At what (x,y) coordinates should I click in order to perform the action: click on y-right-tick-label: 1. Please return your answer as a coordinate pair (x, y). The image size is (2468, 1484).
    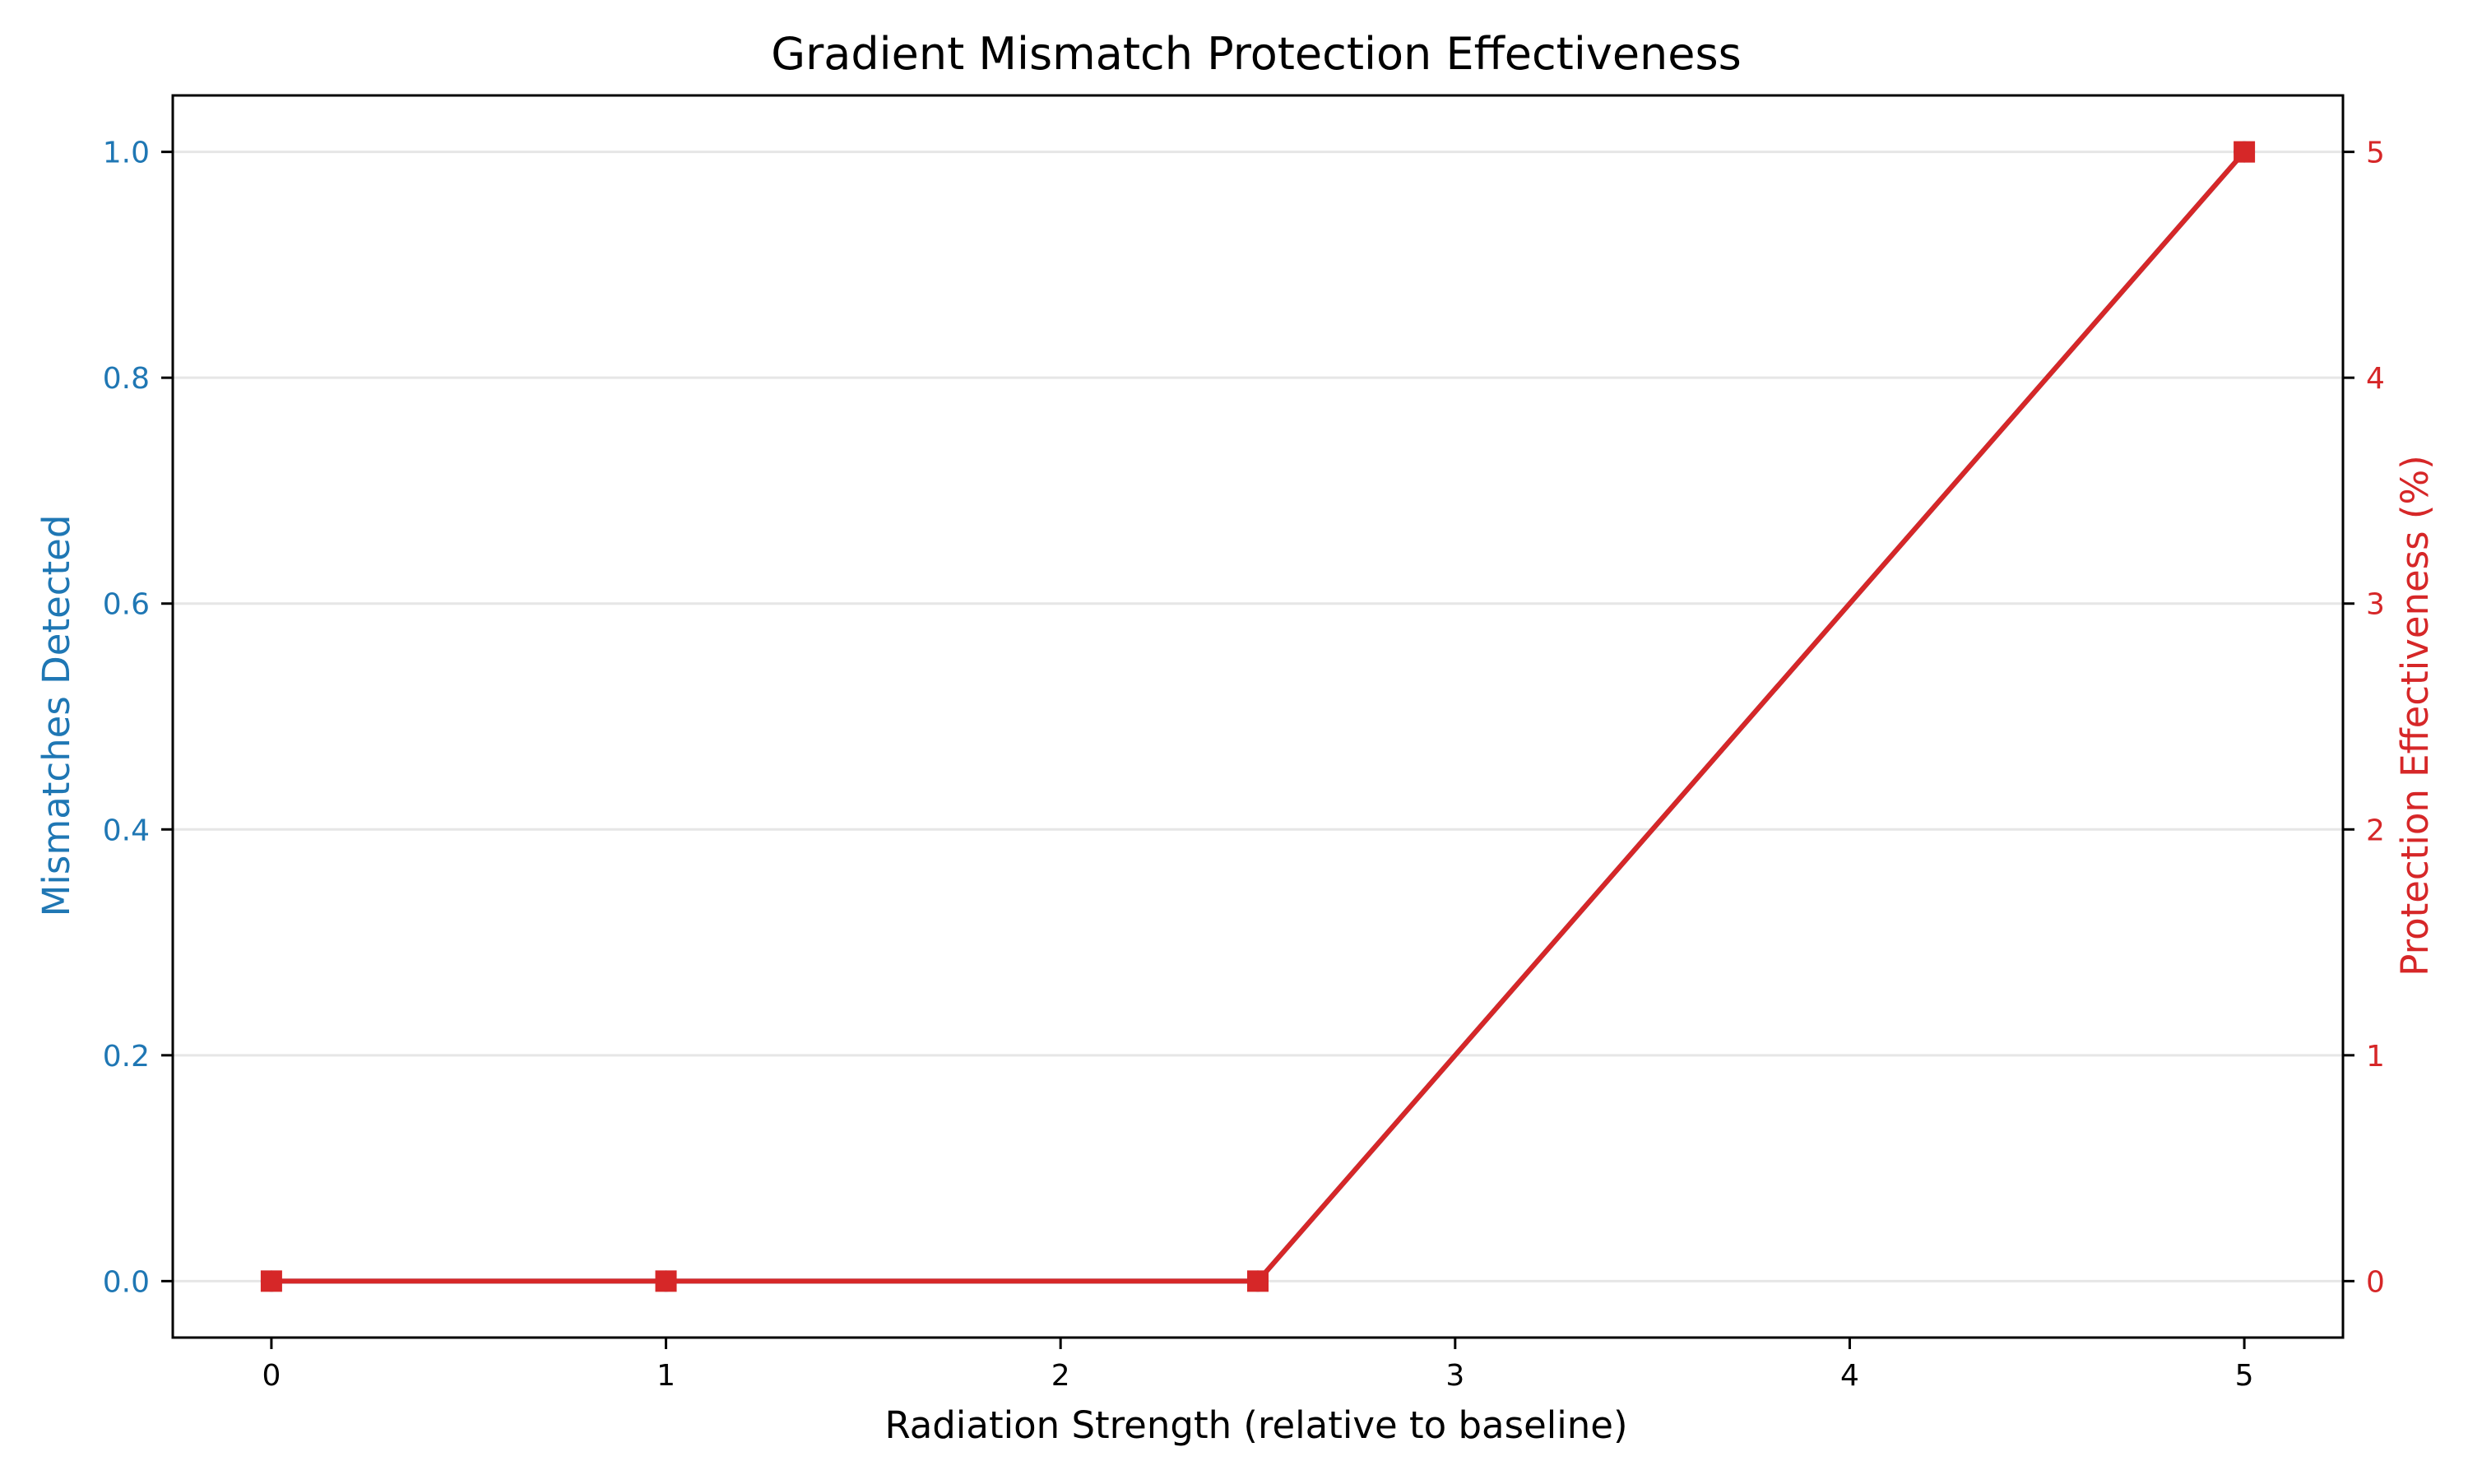
    Looking at the image, I should click on (2375, 1057).